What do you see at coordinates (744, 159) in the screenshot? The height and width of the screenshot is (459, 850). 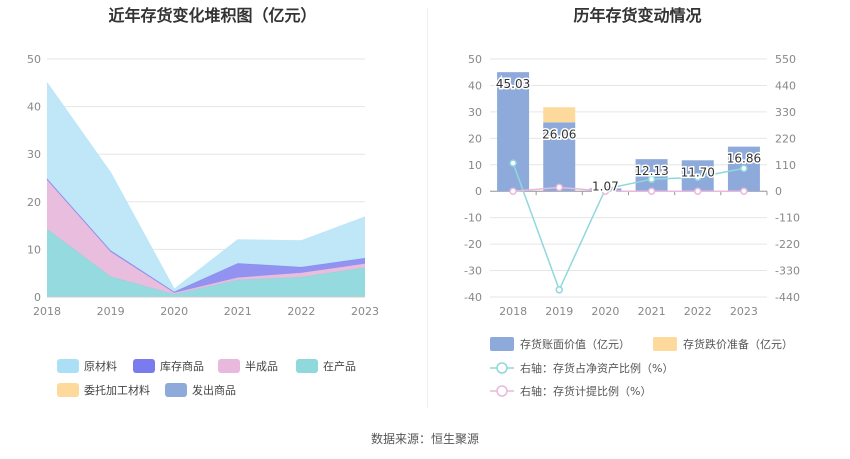 I see `bar-data-label: 16.86` at bounding box center [744, 159].